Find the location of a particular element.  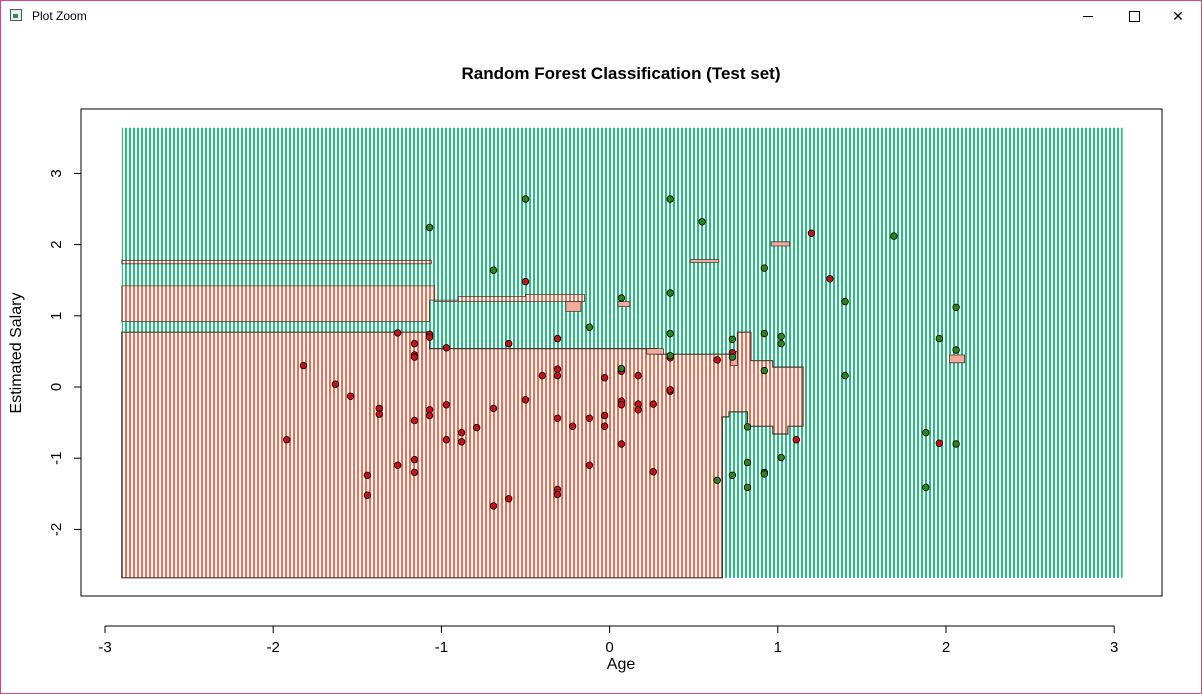

y-axis-label: Estimated Salary is located at coordinates (16, 353).